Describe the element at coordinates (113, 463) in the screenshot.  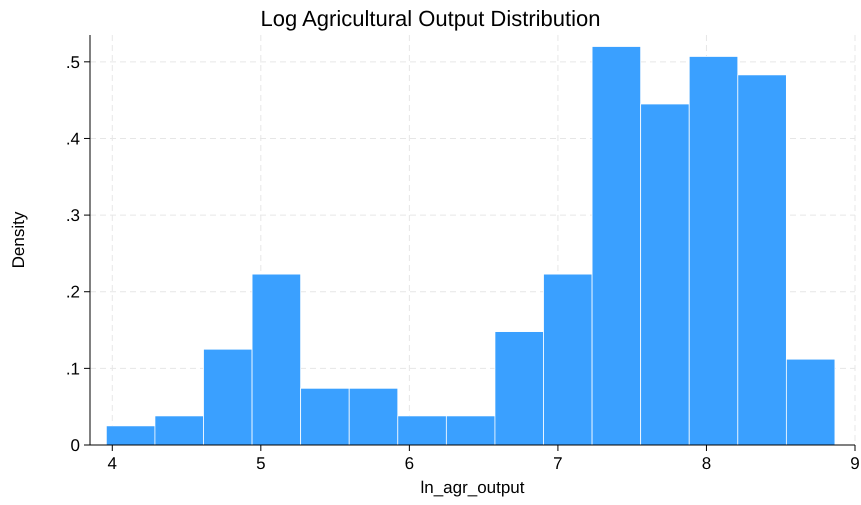
I see `x-tick-label: 4` at that location.